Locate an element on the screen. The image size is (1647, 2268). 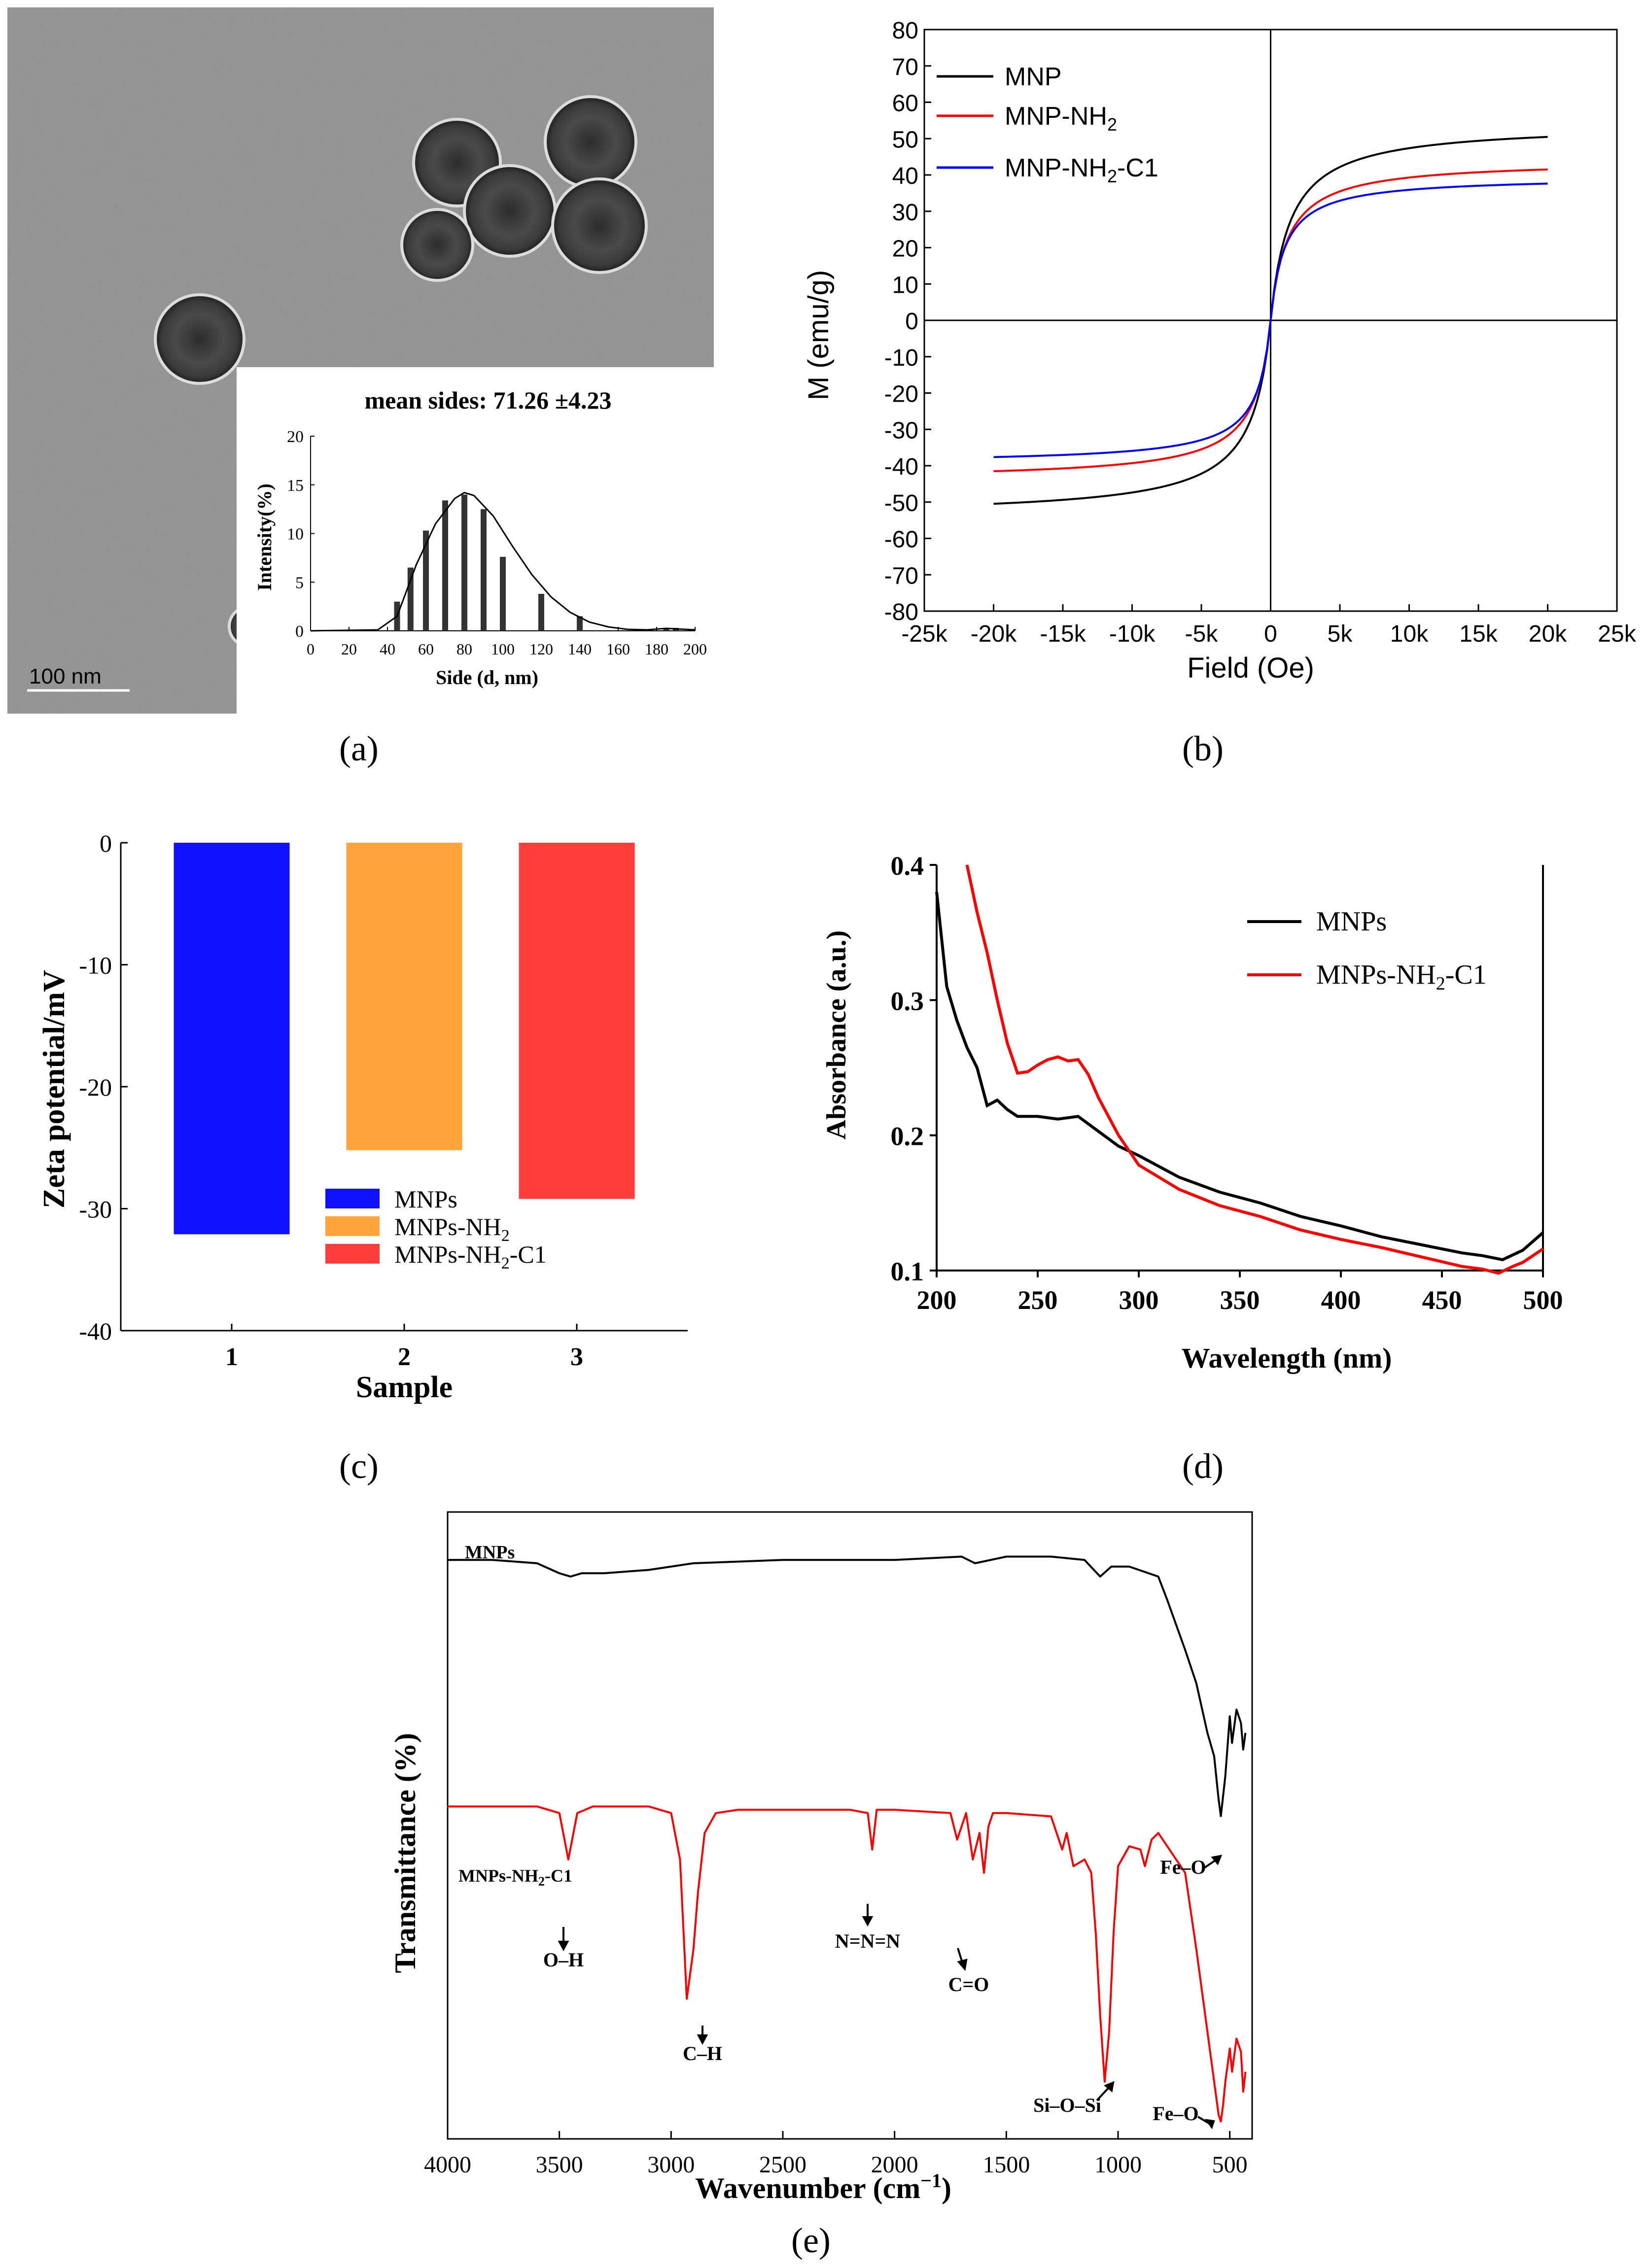
inset-xtick-label: 60 is located at coordinates (426, 649).